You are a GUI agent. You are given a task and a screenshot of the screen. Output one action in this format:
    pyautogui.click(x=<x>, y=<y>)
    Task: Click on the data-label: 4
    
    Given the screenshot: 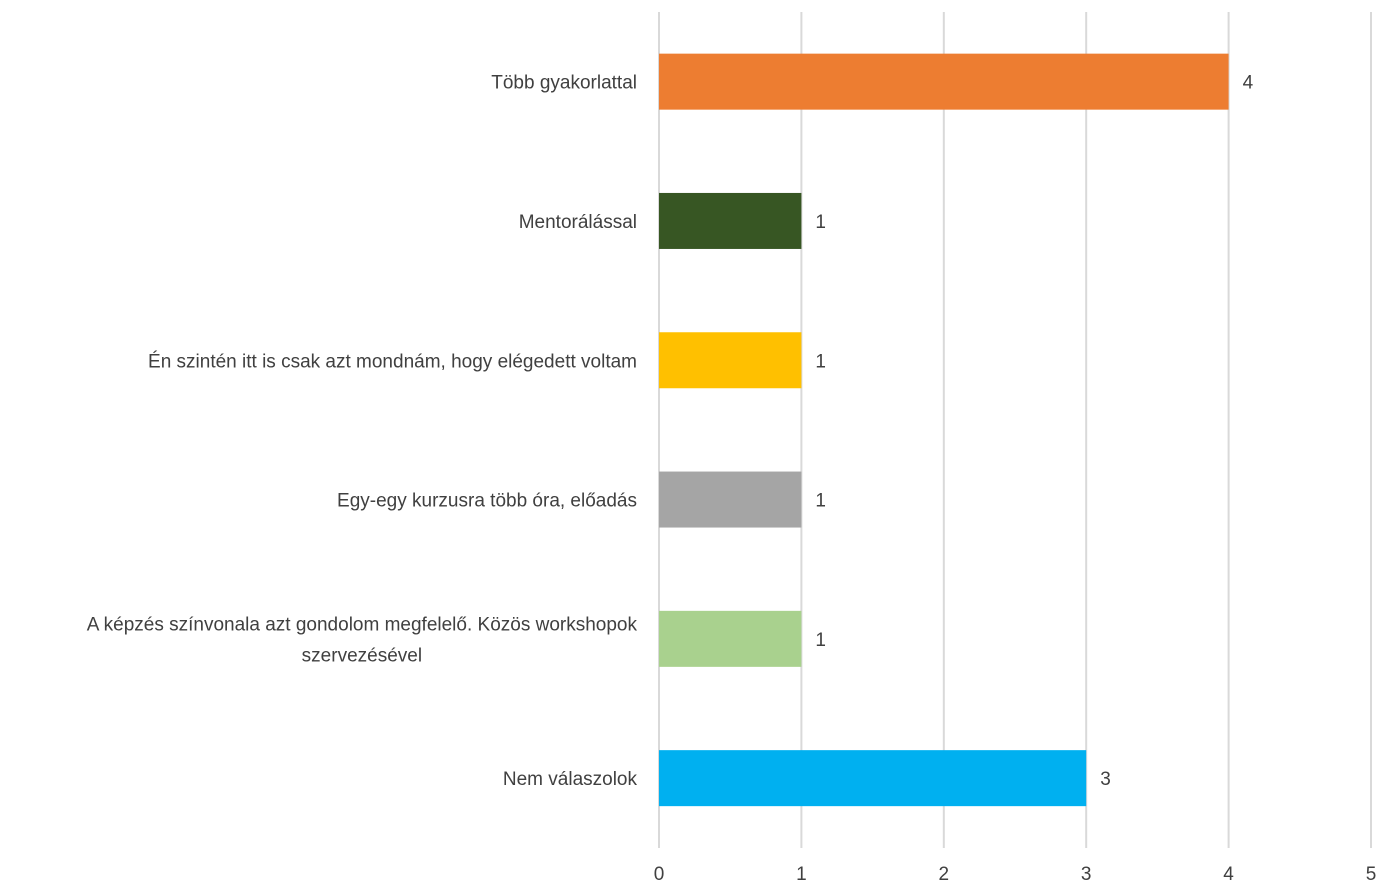 What is the action you would take?
    pyautogui.click(x=1248, y=83)
    